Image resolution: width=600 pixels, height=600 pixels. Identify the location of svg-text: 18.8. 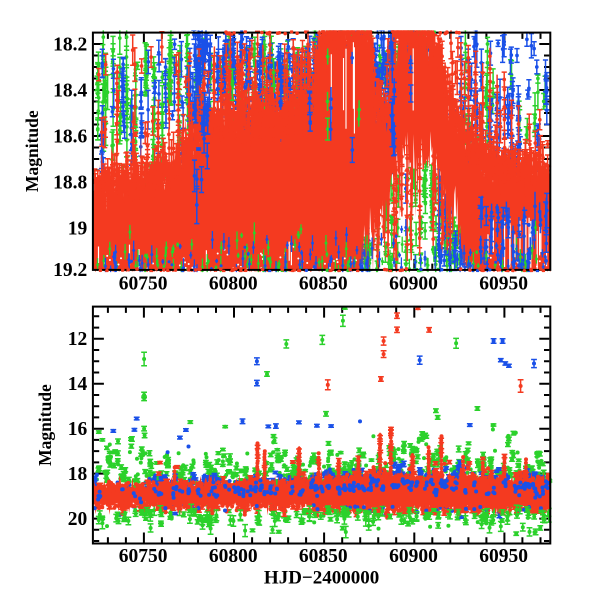
(70, 182).